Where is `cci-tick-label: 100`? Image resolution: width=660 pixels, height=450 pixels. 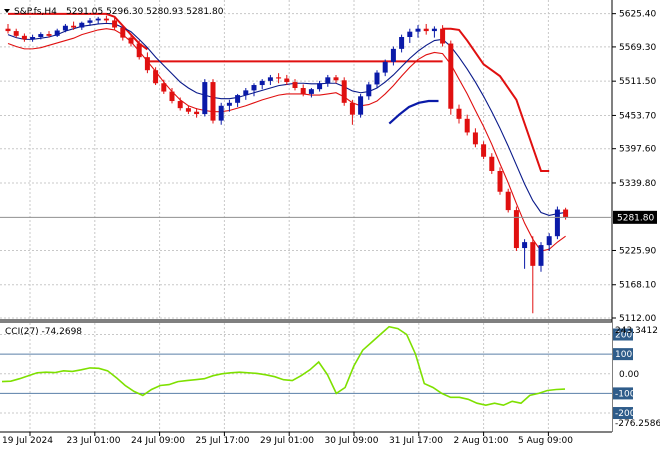 cci-tick-label: 100 is located at coordinates (623, 355).